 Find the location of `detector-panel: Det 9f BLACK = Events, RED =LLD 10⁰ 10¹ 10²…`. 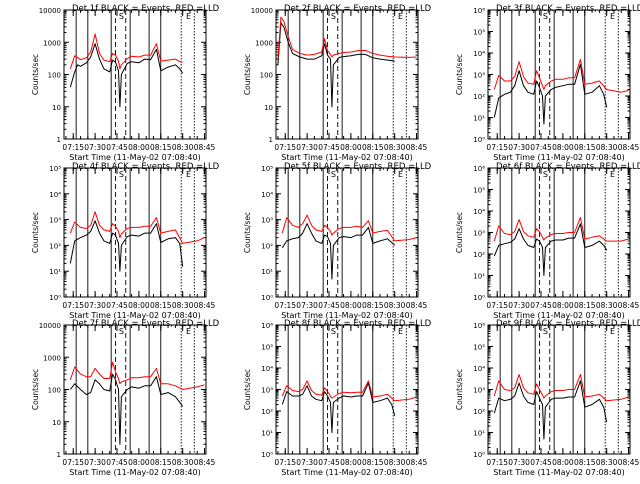

detector-panel: Det 9f BLACK = Events, RED =LLD 10⁰ 10¹ 10²… is located at coordinates (547, 398).